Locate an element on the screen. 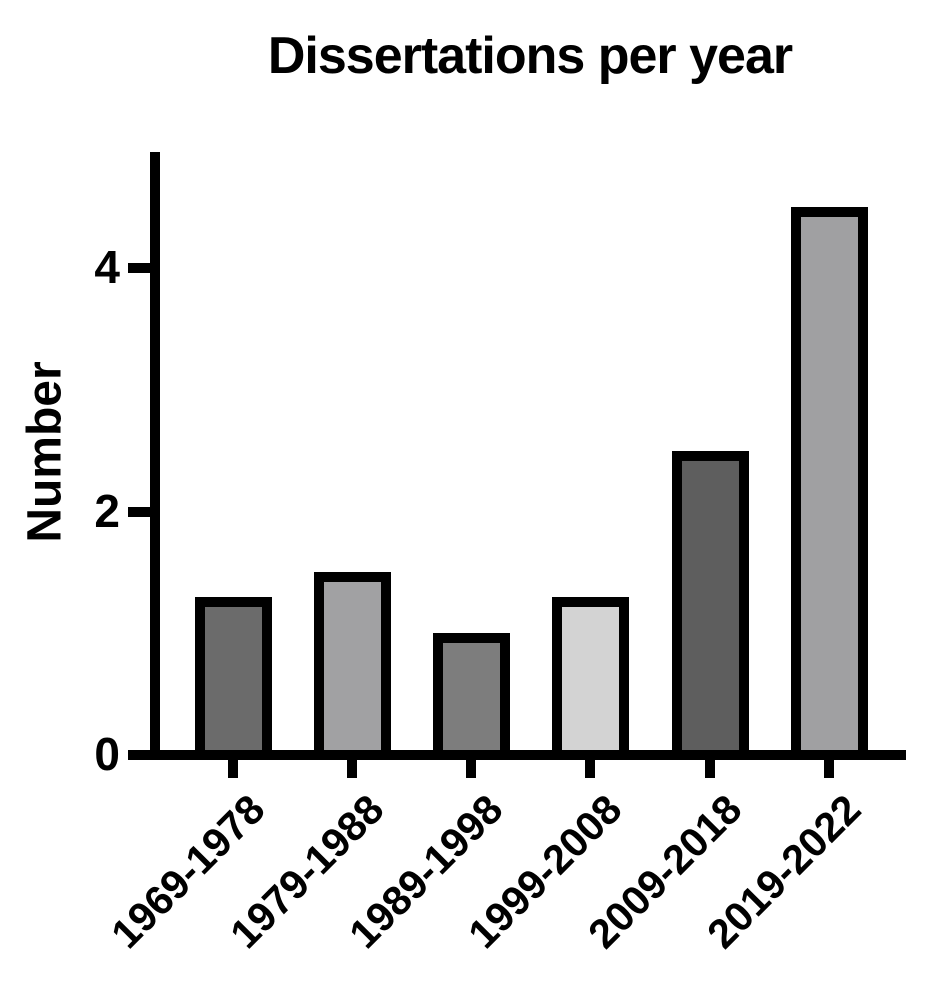 The height and width of the screenshot is (984, 942). y-tick-label: 4 is located at coordinates (107, 267).